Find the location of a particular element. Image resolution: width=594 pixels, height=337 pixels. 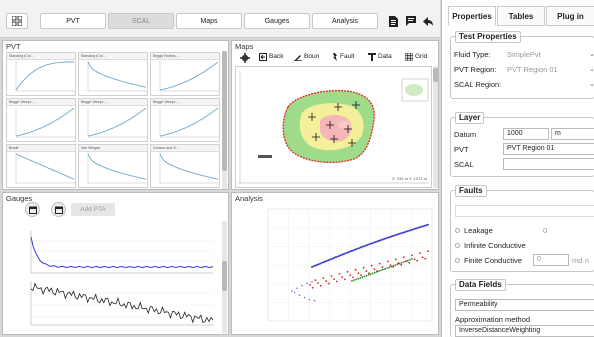

tab-plugin: Plug in is located at coordinates (570, 16).